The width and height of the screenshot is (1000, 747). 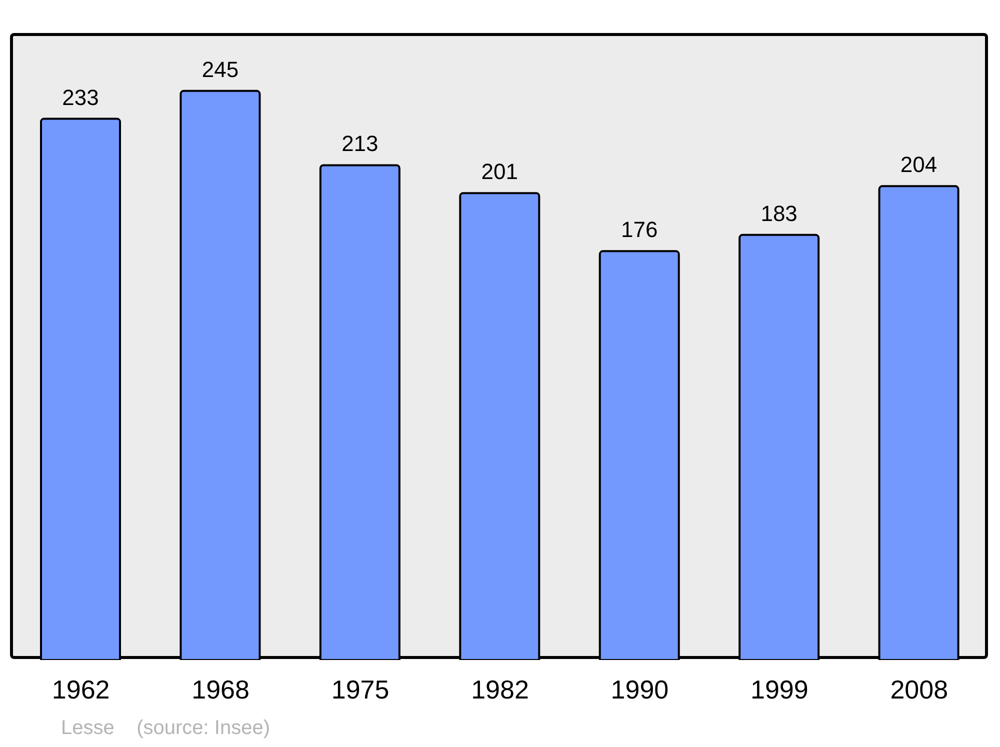 I want to click on data-label: 204, so click(x=919, y=165).